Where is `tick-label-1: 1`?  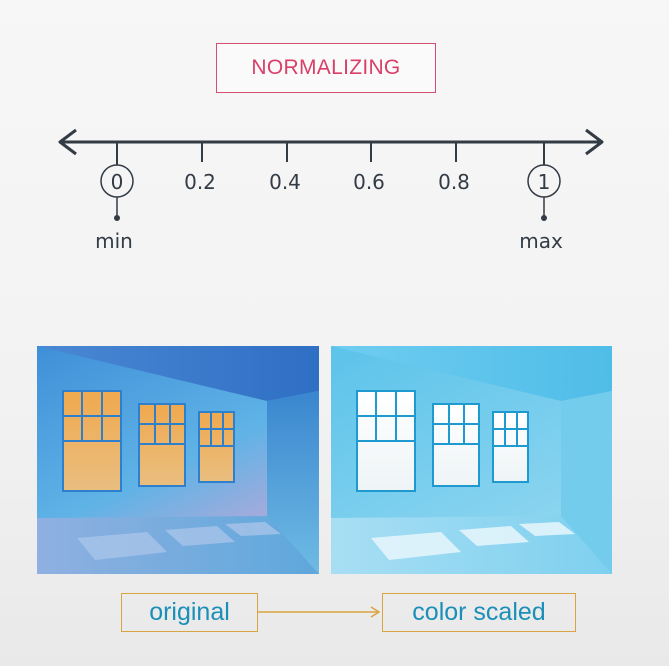
tick-label-1: 1 is located at coordinates (544, 182).